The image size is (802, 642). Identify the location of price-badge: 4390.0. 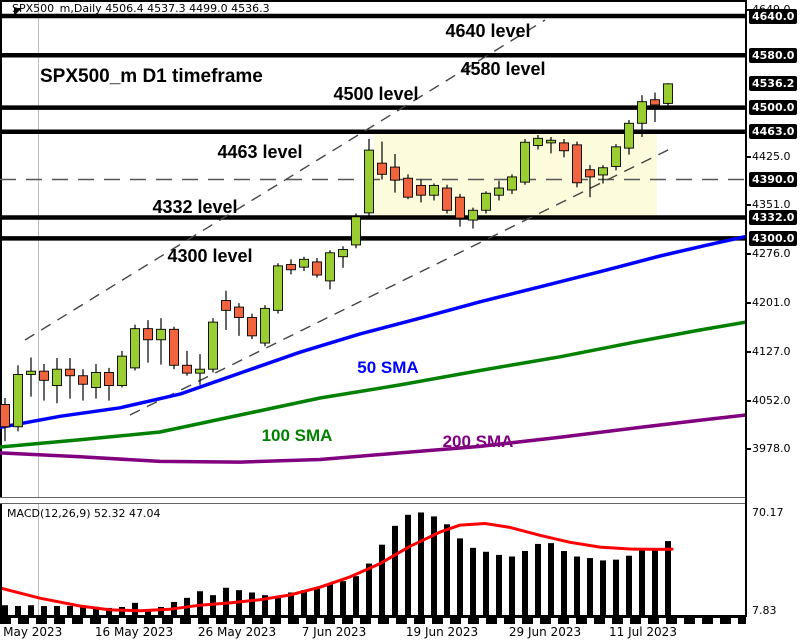
(773, 180).